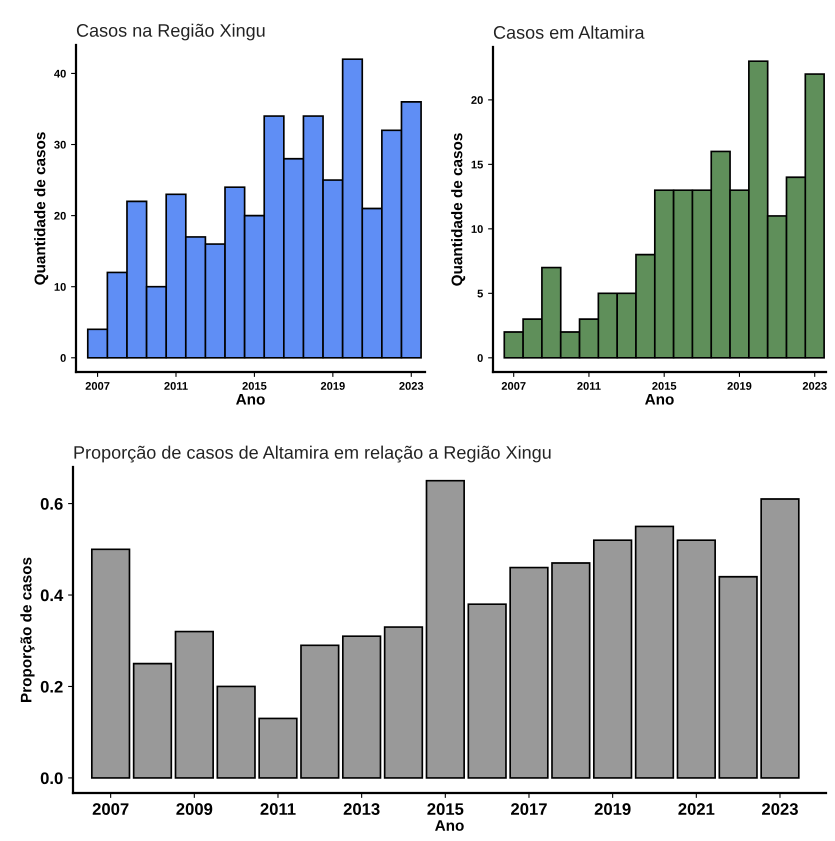  Describe the element at coordinates (194, 809) in the screenshot. I see `x-tick-label: 2009` at that location.